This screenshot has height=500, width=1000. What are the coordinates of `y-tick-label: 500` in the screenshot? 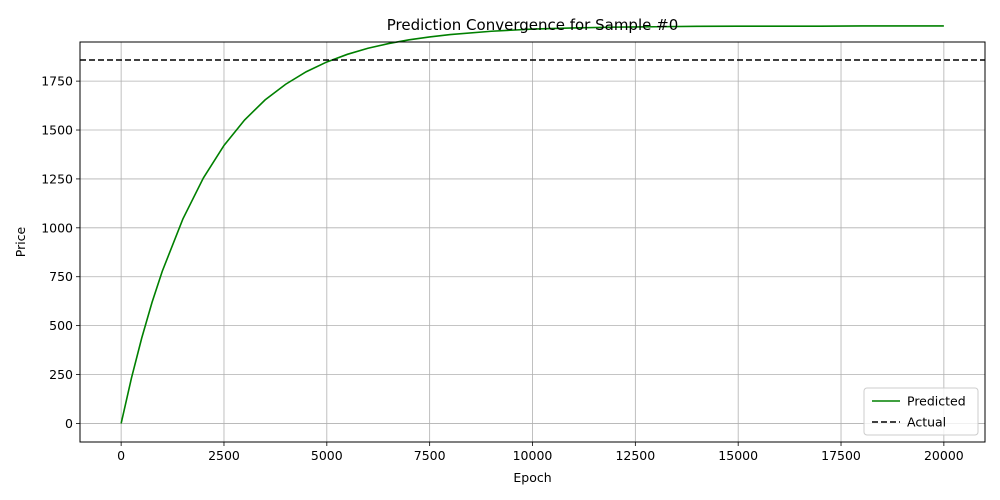 It's located at (61, 325).